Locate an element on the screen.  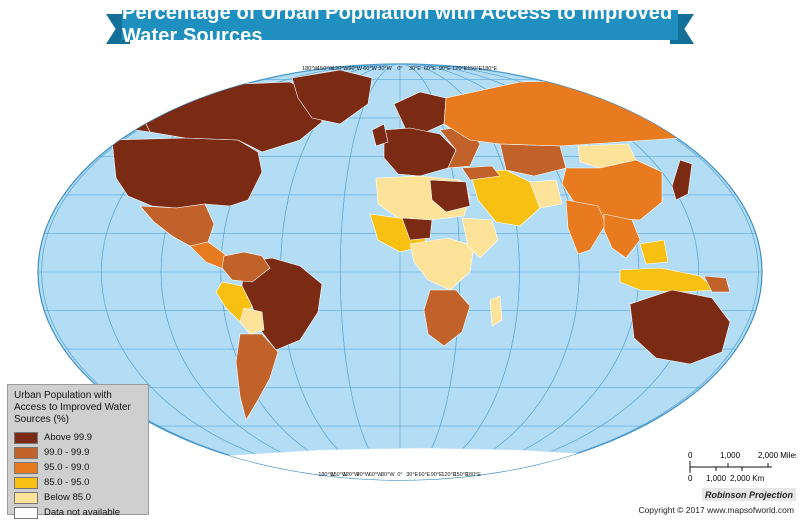
legend-label: 85.0 - 95.0 is located at coordinates (67, 482).